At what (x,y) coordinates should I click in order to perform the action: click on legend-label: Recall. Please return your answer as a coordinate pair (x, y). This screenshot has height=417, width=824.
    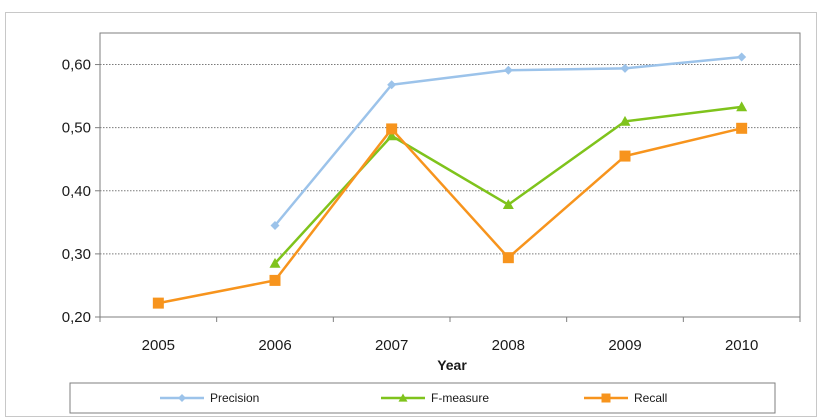
    Looking at the image, I should click on (650, 398).